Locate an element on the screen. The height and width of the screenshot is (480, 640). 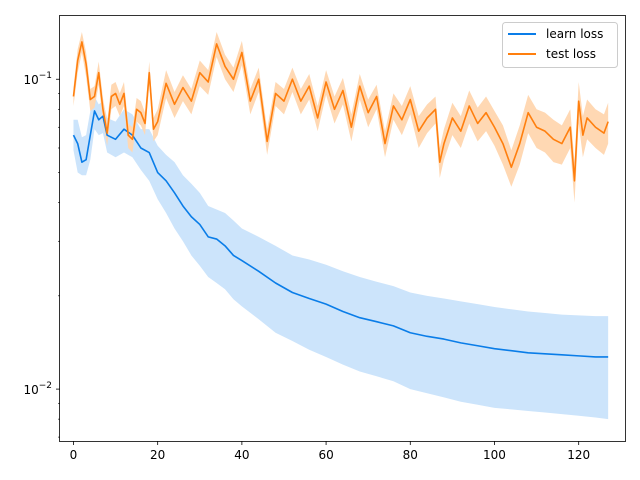
y-tick-label: 10⁻¹ is located at coordinates (37, 79).